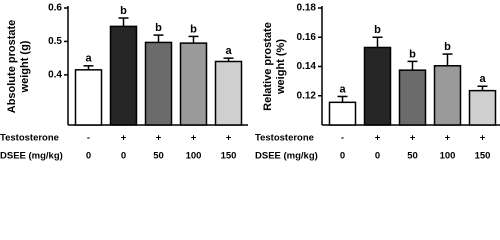  I want to click on y-tick-label: 0.4, so click(55, 74).